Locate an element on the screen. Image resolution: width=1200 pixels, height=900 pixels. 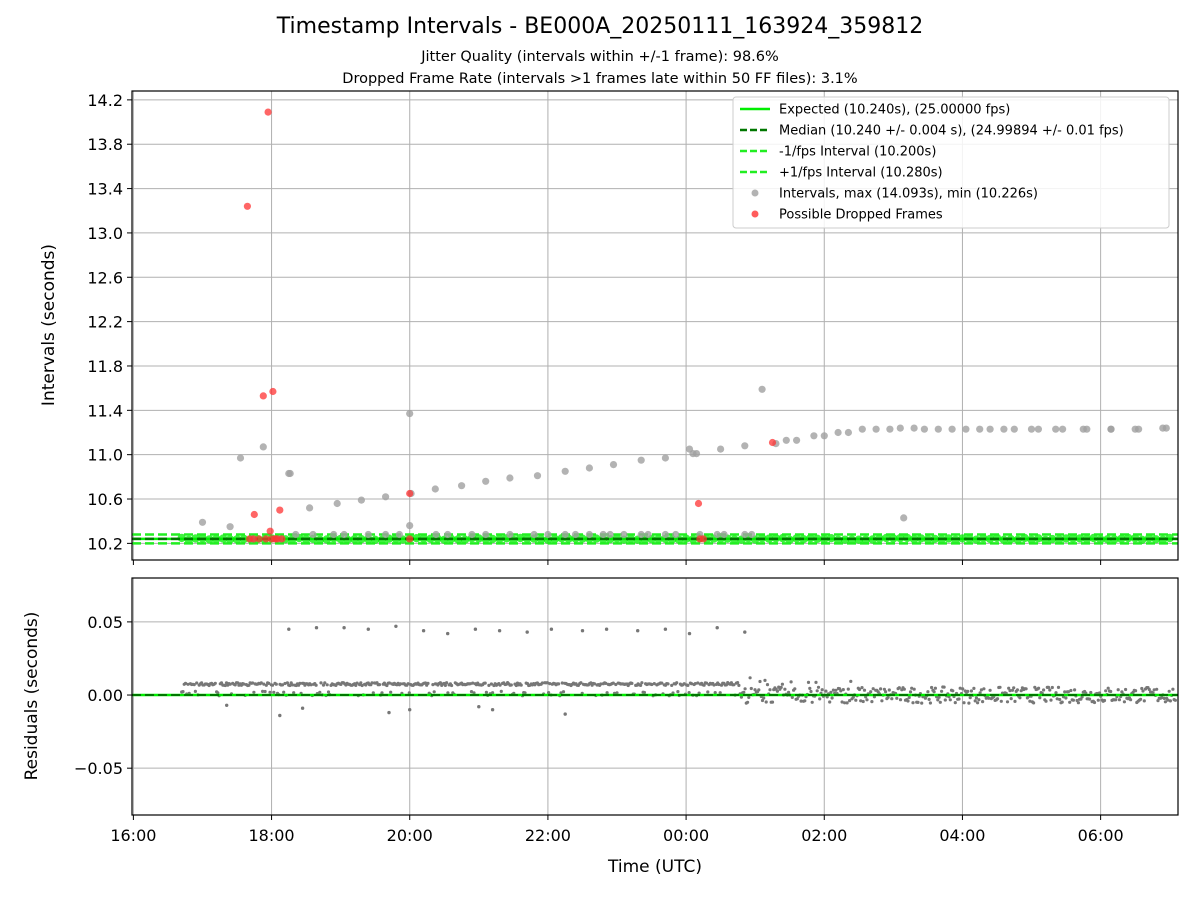
legend-label-upper: +1/fps Interval (10.280s) is located at coordinates (861, 173).